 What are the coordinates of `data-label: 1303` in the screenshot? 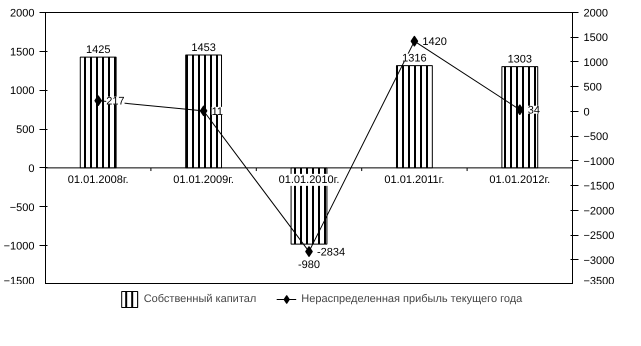 It's located at (520, 60).